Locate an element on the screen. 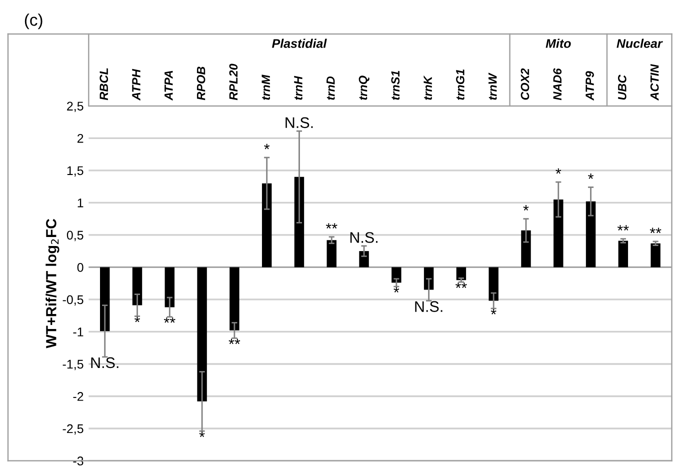  y-tick-label: 2,5 is located at coordinates (75, 107).